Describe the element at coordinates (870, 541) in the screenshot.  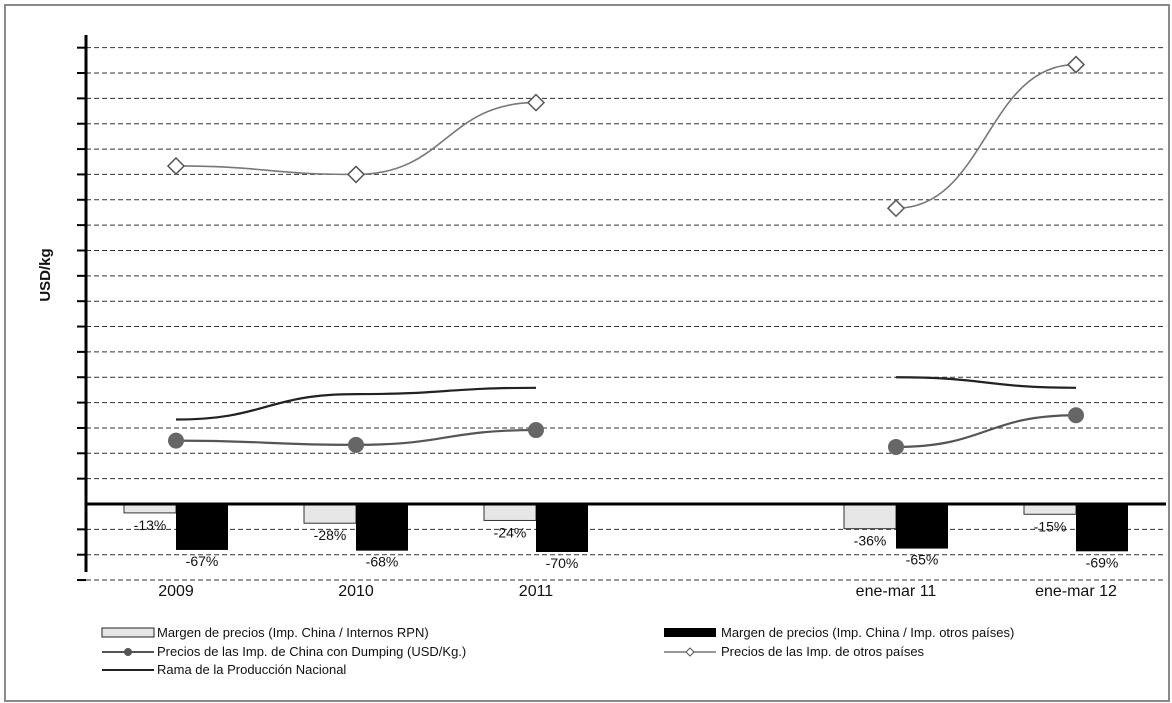
I see `bar-data-label: -36%` at that location.